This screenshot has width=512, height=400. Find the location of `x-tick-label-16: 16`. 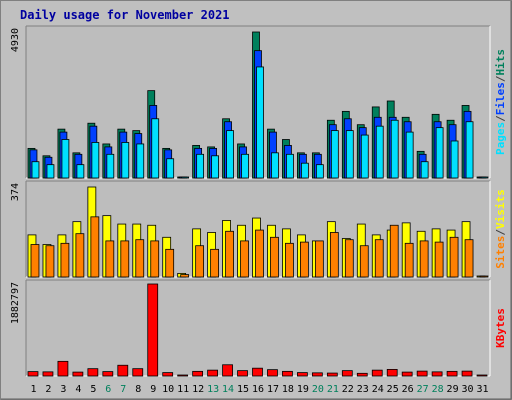

x-tick-label-16: 16 is located at coordinates (258, 389).